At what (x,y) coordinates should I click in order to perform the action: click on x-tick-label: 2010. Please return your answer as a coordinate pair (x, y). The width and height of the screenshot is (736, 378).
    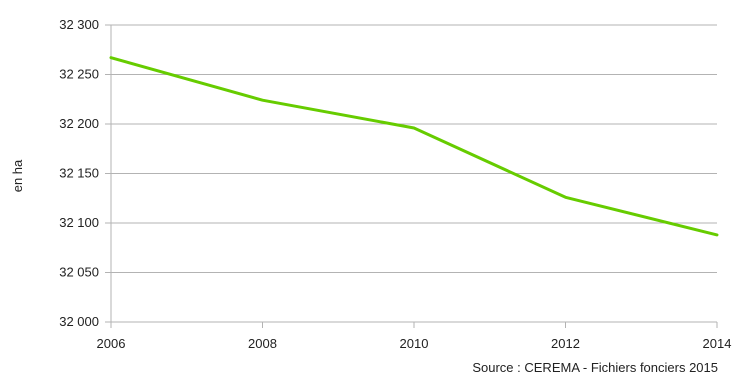
    Looking at the image, I should click on (414, 343).